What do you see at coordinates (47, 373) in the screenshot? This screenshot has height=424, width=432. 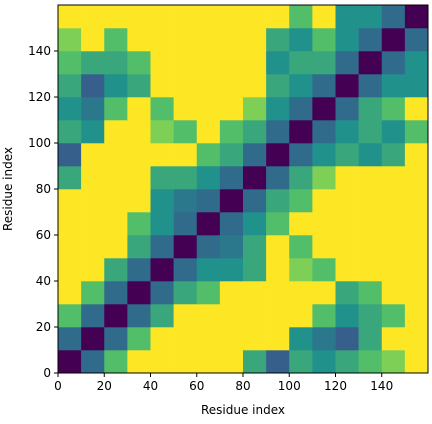 I see `y-tick-label: 0` at bounding box center [47, 373].